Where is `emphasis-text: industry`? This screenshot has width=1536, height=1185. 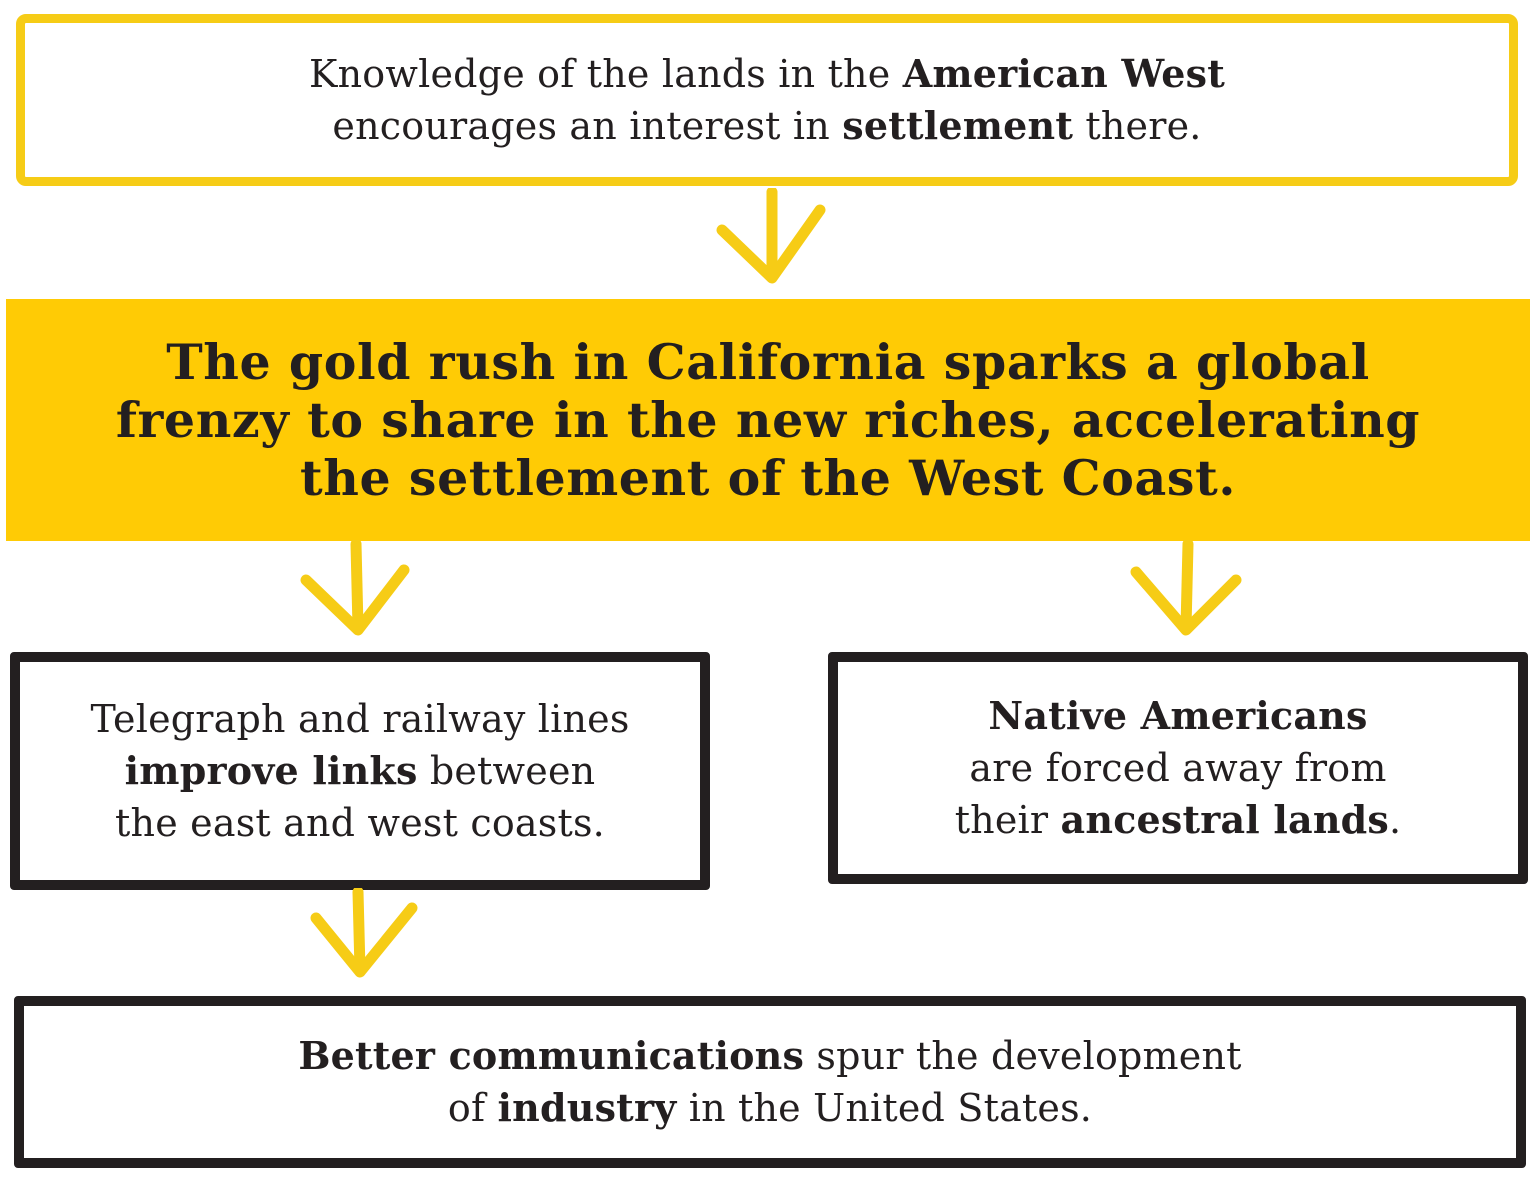 emphasis-text: industry is located at coordinates (587, 1107).